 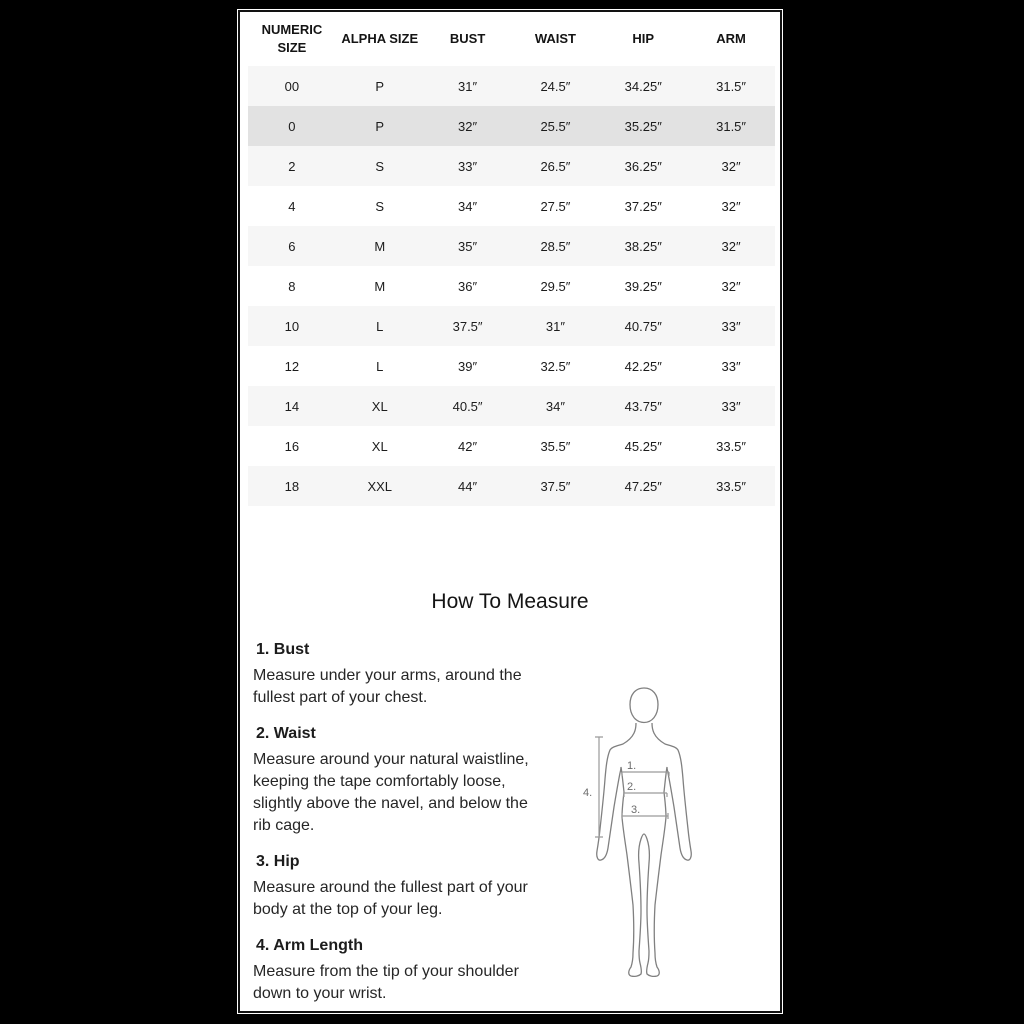 What do you see at coordinates (380, 206) in the screenshot?
I see `cell-alpha-size: S` at bounding box center [380, 206].